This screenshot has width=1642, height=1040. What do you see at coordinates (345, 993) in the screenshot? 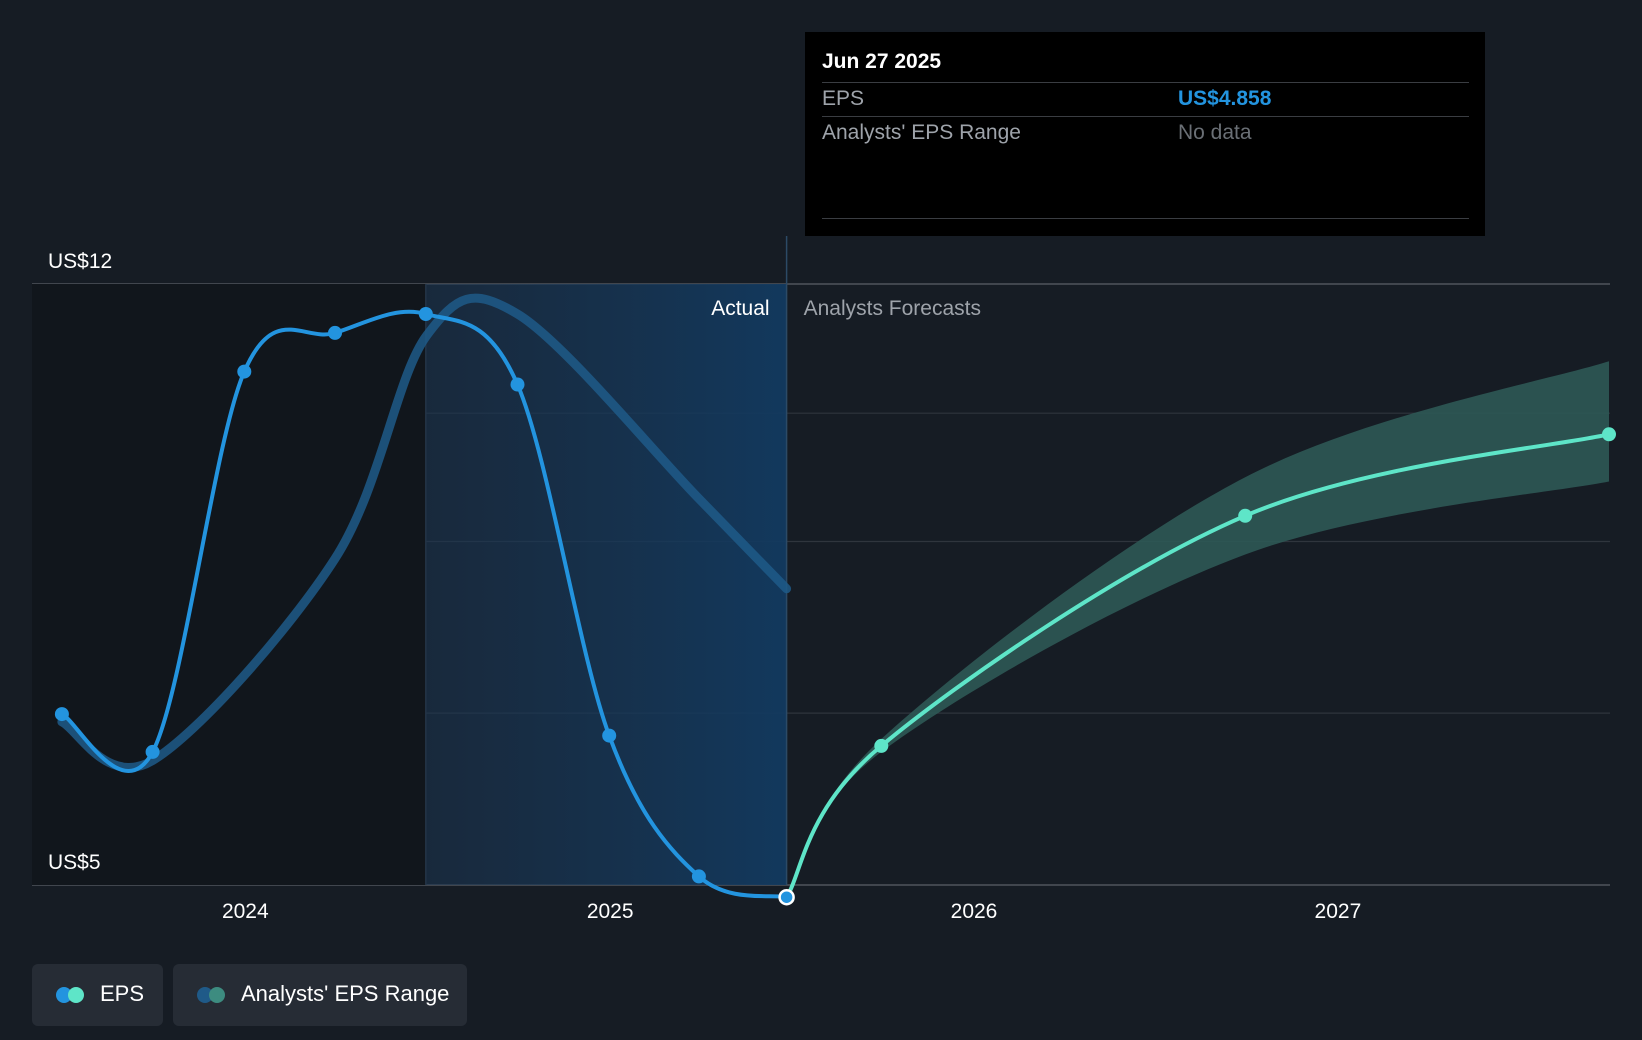
I see `legend-label-eps-range: Analysts' EPS Range` at bounding box center [345, 993].